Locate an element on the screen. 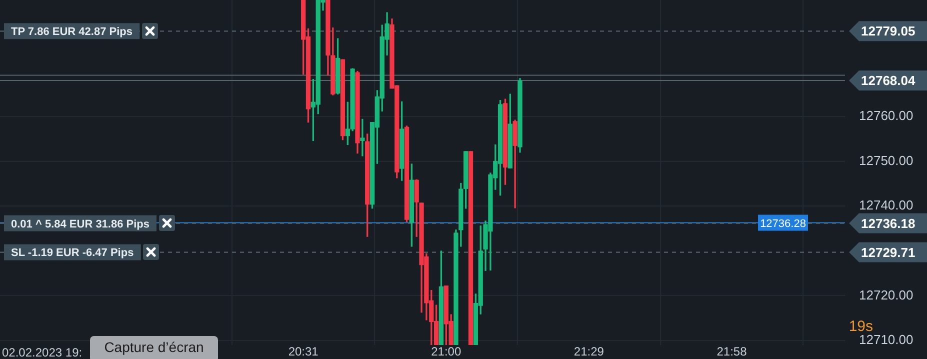 Image resolution: width=927 pixels, height=359 pixels. ref-line-label: SL -1.19 EUR -6.47 Pips is located at coordinates (72, 253).